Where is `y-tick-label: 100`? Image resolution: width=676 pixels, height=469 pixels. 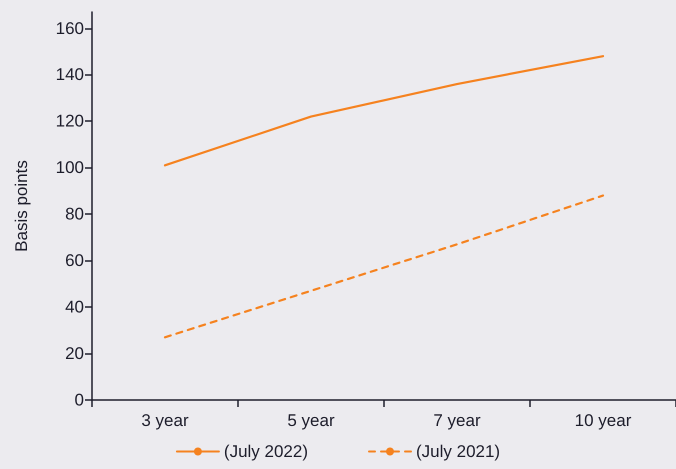
y-tick-label: 100 is located at coordinates (70, 168).